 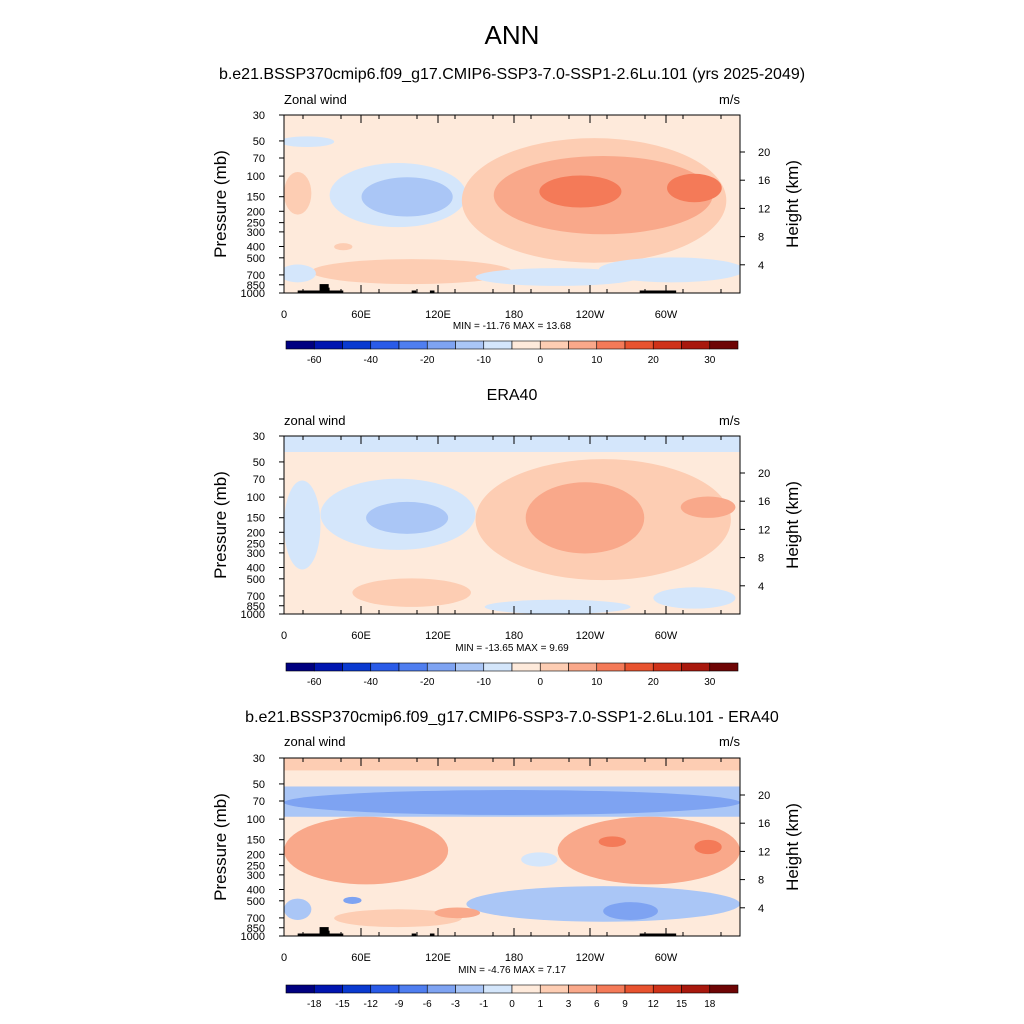 What do you see at coordinates (455, 1004) in the screenshot?
I see `colorbar-label: -3` at bounding box center [455, 1004].